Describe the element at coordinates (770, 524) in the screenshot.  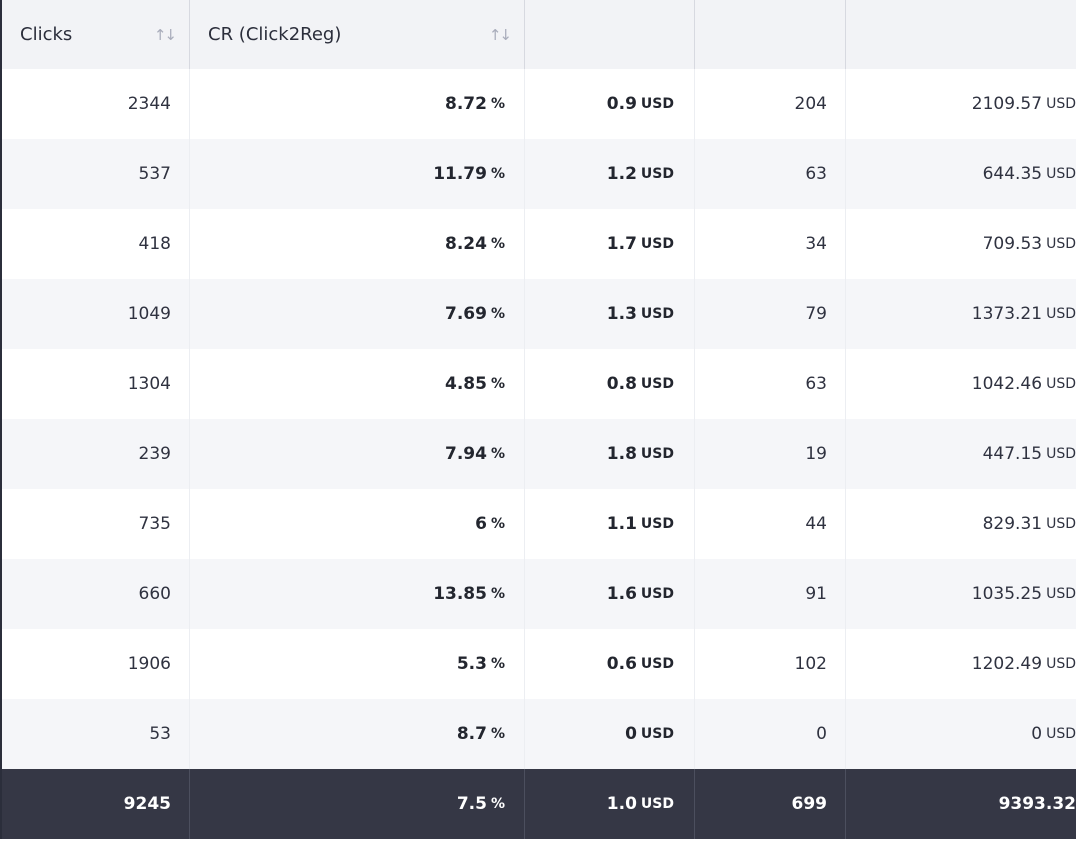
I see `cell-regs: 44` at that location.